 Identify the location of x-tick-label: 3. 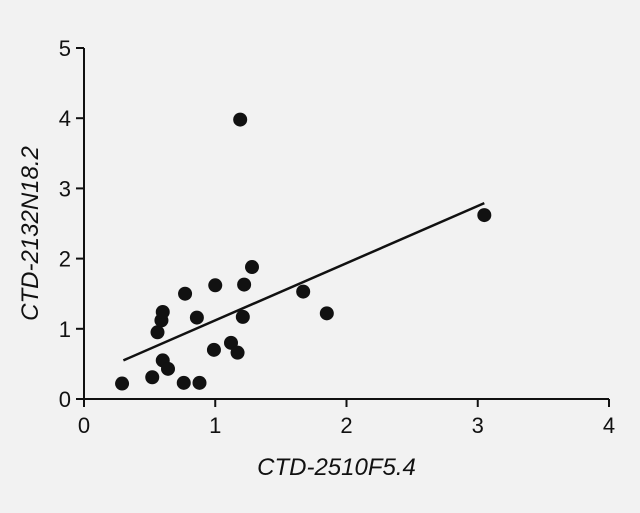
(478, 425).